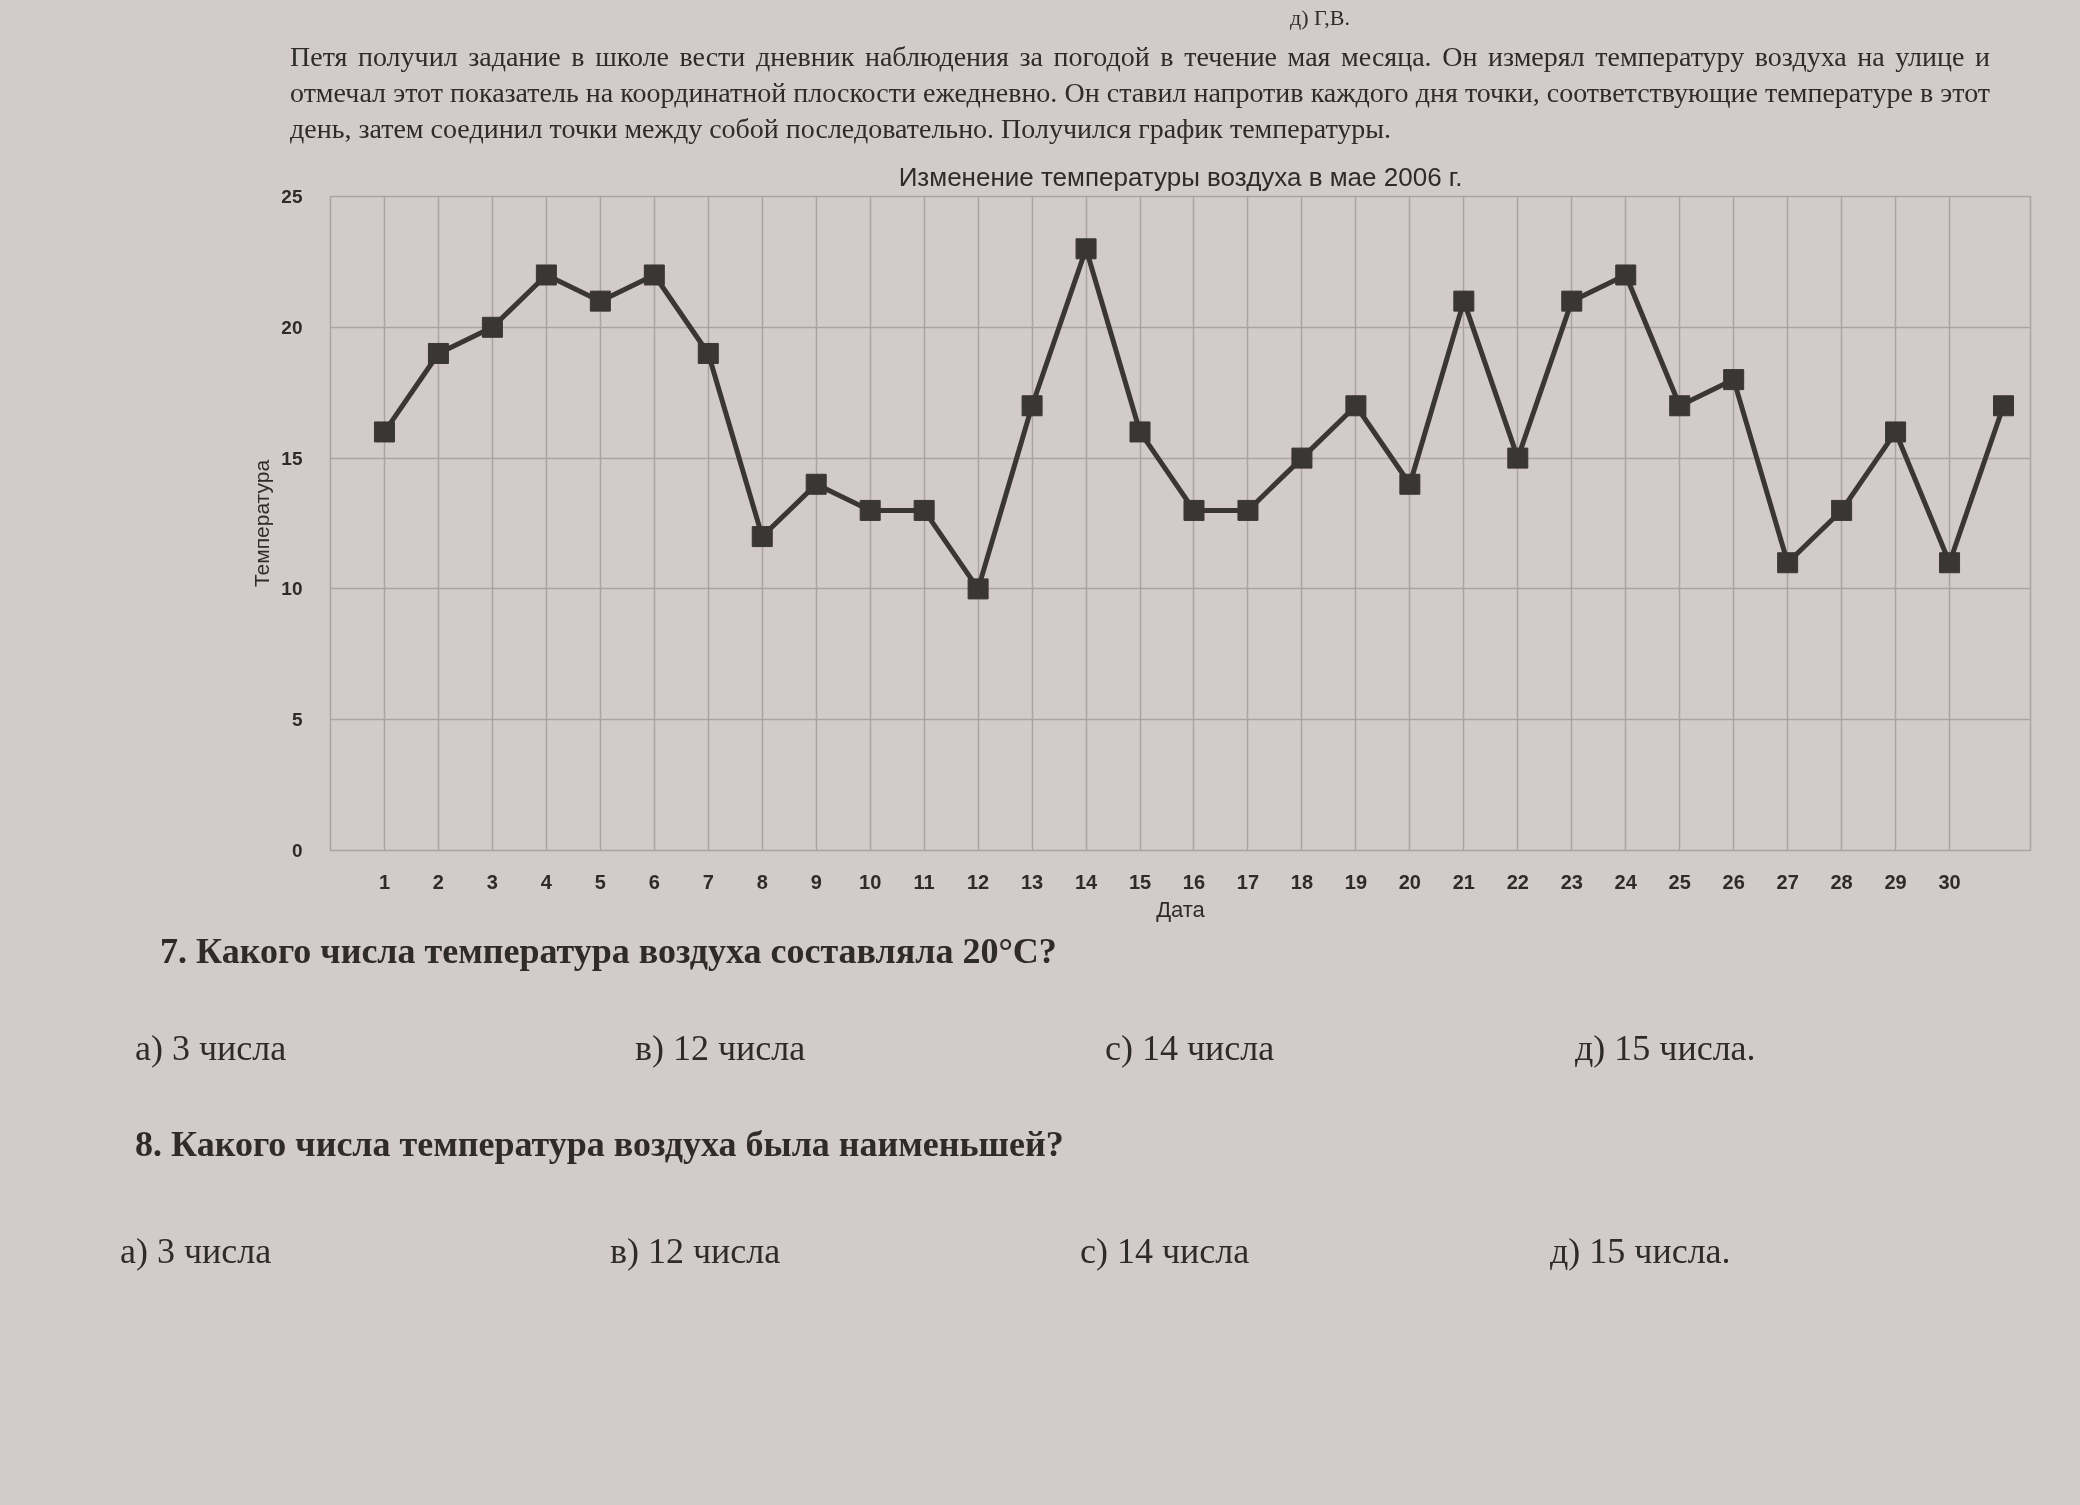  What do you see at coordinates (1679, 881) in the screenshot?
I see `x-tick-label: 25` at bounding box center [1679, 881].